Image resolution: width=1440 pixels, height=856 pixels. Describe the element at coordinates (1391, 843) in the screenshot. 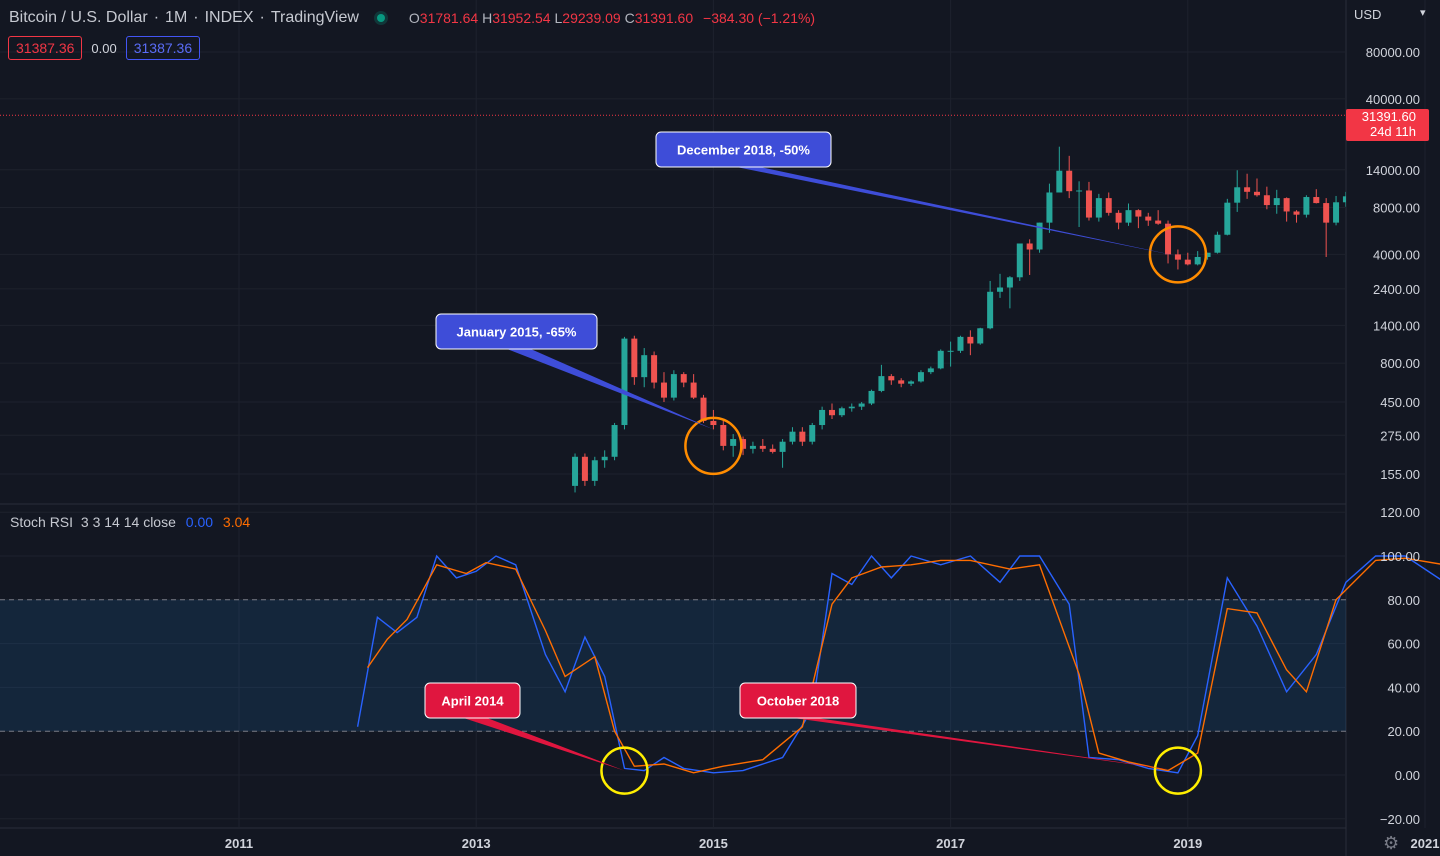

I see `gear-icon: ⚙` at that location.